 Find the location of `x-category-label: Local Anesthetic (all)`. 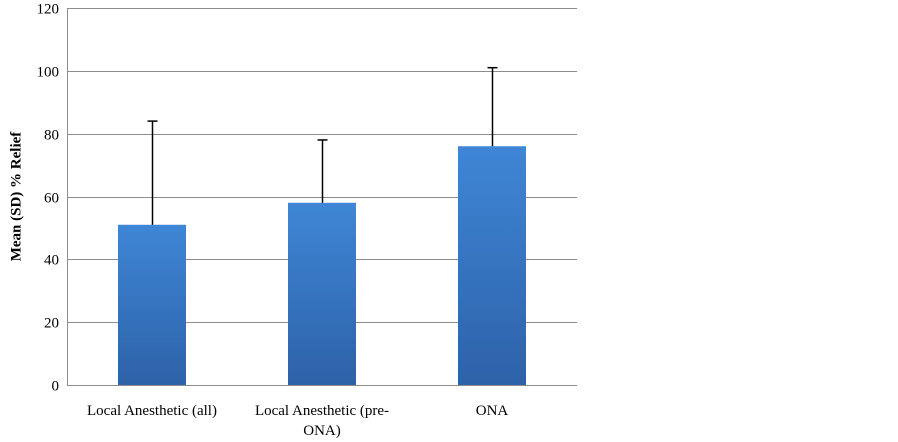

x-category-label: Local Anesthetic (all) is located at coordinates (152, 411).